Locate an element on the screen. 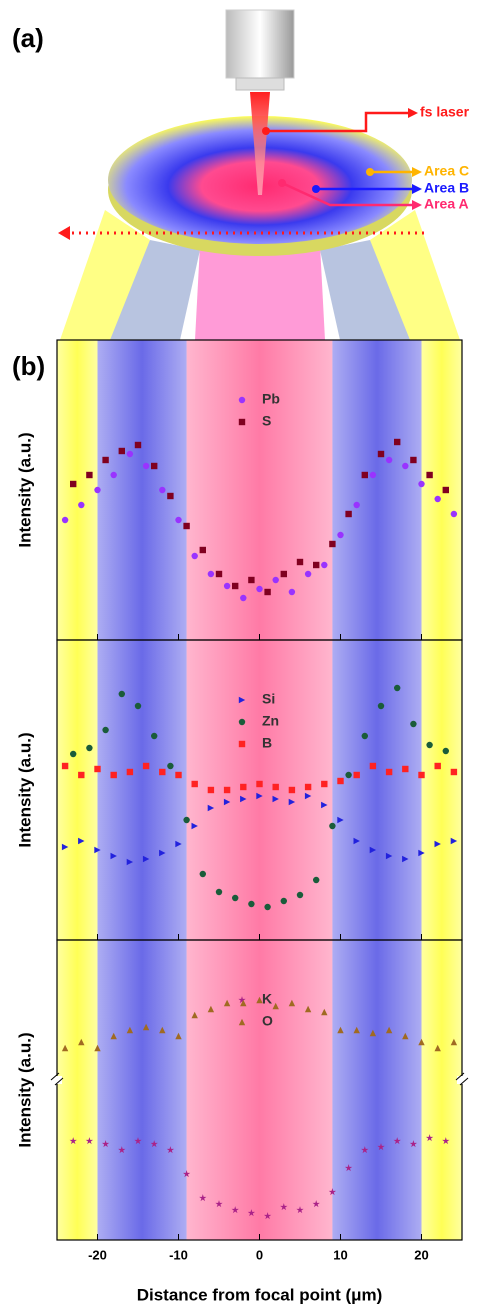 This screenshot has height=1313, width=496. axis-break-gap is located at coordinates (57, 1080).